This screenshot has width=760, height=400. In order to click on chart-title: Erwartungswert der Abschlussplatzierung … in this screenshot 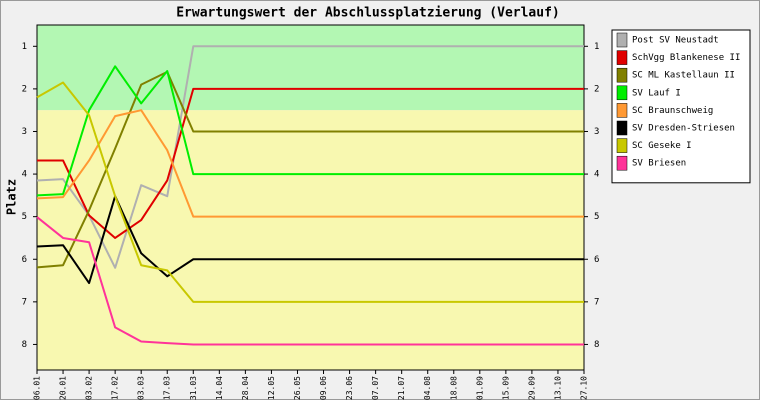, I will do `click(368, 13)`.